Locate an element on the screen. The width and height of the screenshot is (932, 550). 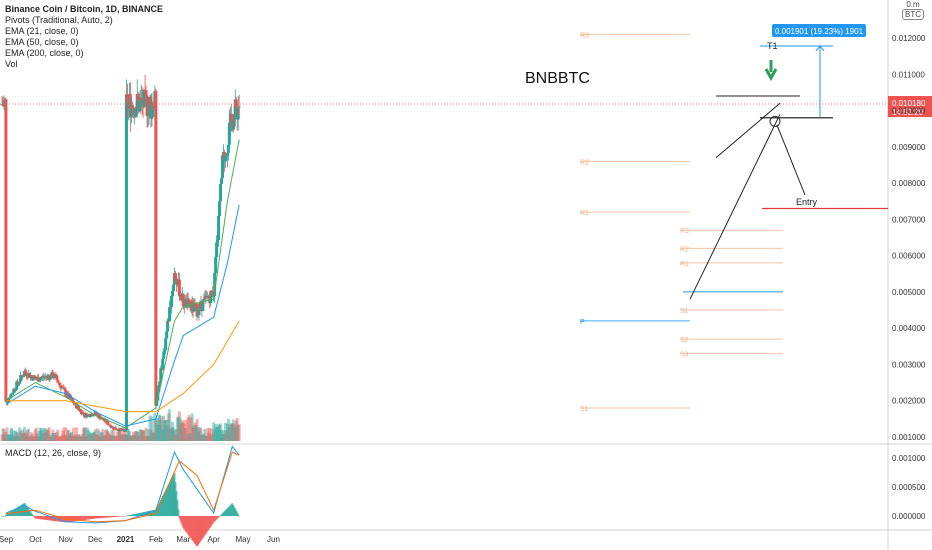
y-tick-label: 0.008000 is located at coordinates (909, 183).